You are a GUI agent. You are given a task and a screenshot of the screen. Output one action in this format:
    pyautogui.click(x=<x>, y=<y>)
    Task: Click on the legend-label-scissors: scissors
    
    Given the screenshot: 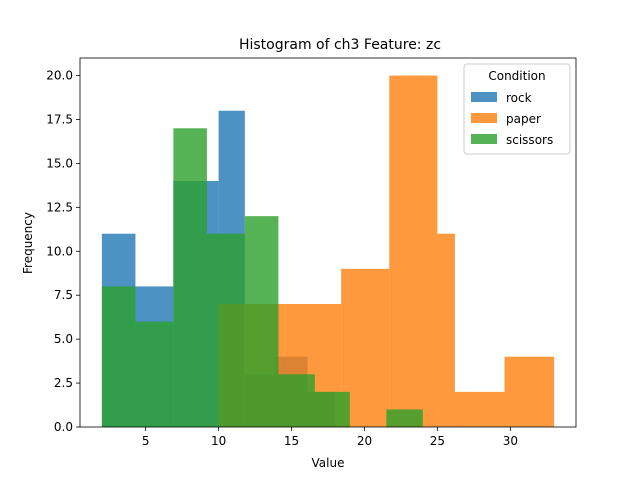 What is the action you would take?
    pyautogui.click(x=529, y=140)
    